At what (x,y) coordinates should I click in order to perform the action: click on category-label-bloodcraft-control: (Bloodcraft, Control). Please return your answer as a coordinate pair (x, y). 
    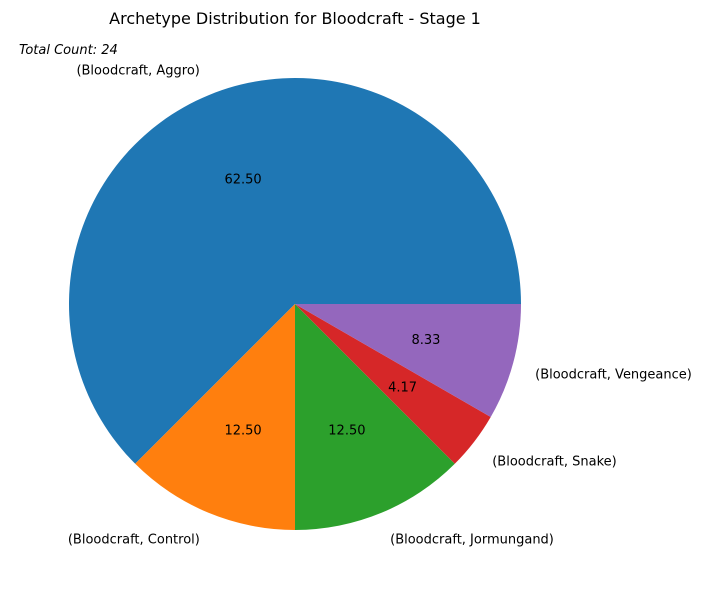
    Looking at the image, I should click on (134, 540).